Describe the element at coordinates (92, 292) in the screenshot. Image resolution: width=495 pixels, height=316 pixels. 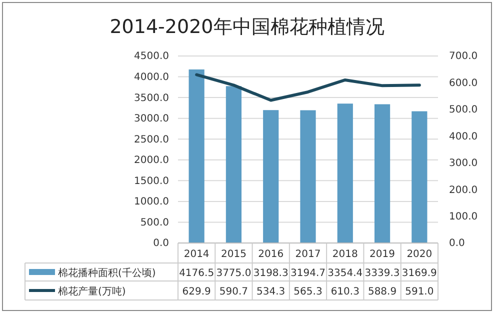
I see `legend-label: 棉花产量(万吨)` at that location.